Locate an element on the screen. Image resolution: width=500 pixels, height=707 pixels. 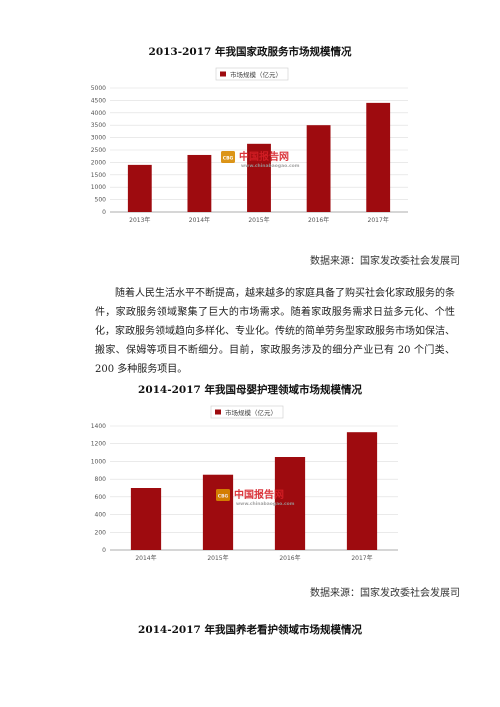
y-tick-label: 400 is located at coordinates (101, 515).